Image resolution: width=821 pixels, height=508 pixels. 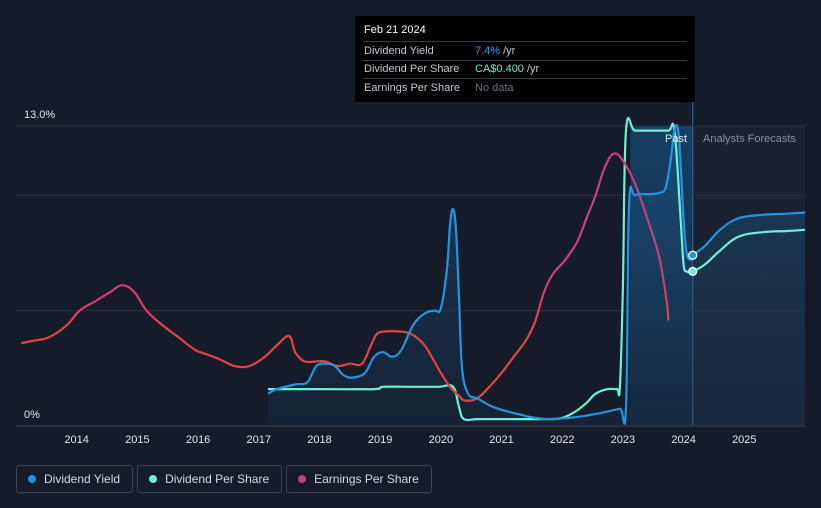 I want to click on tooltip-label: Earnings Per Share, so click(x=412, y=87).